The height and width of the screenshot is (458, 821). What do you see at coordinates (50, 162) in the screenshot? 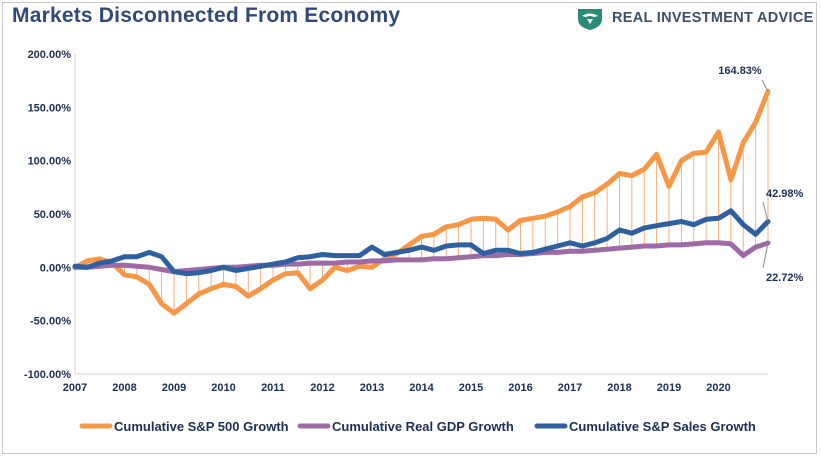
I see `y-tick-label: 100.00%` at bounding box center [50, 162].